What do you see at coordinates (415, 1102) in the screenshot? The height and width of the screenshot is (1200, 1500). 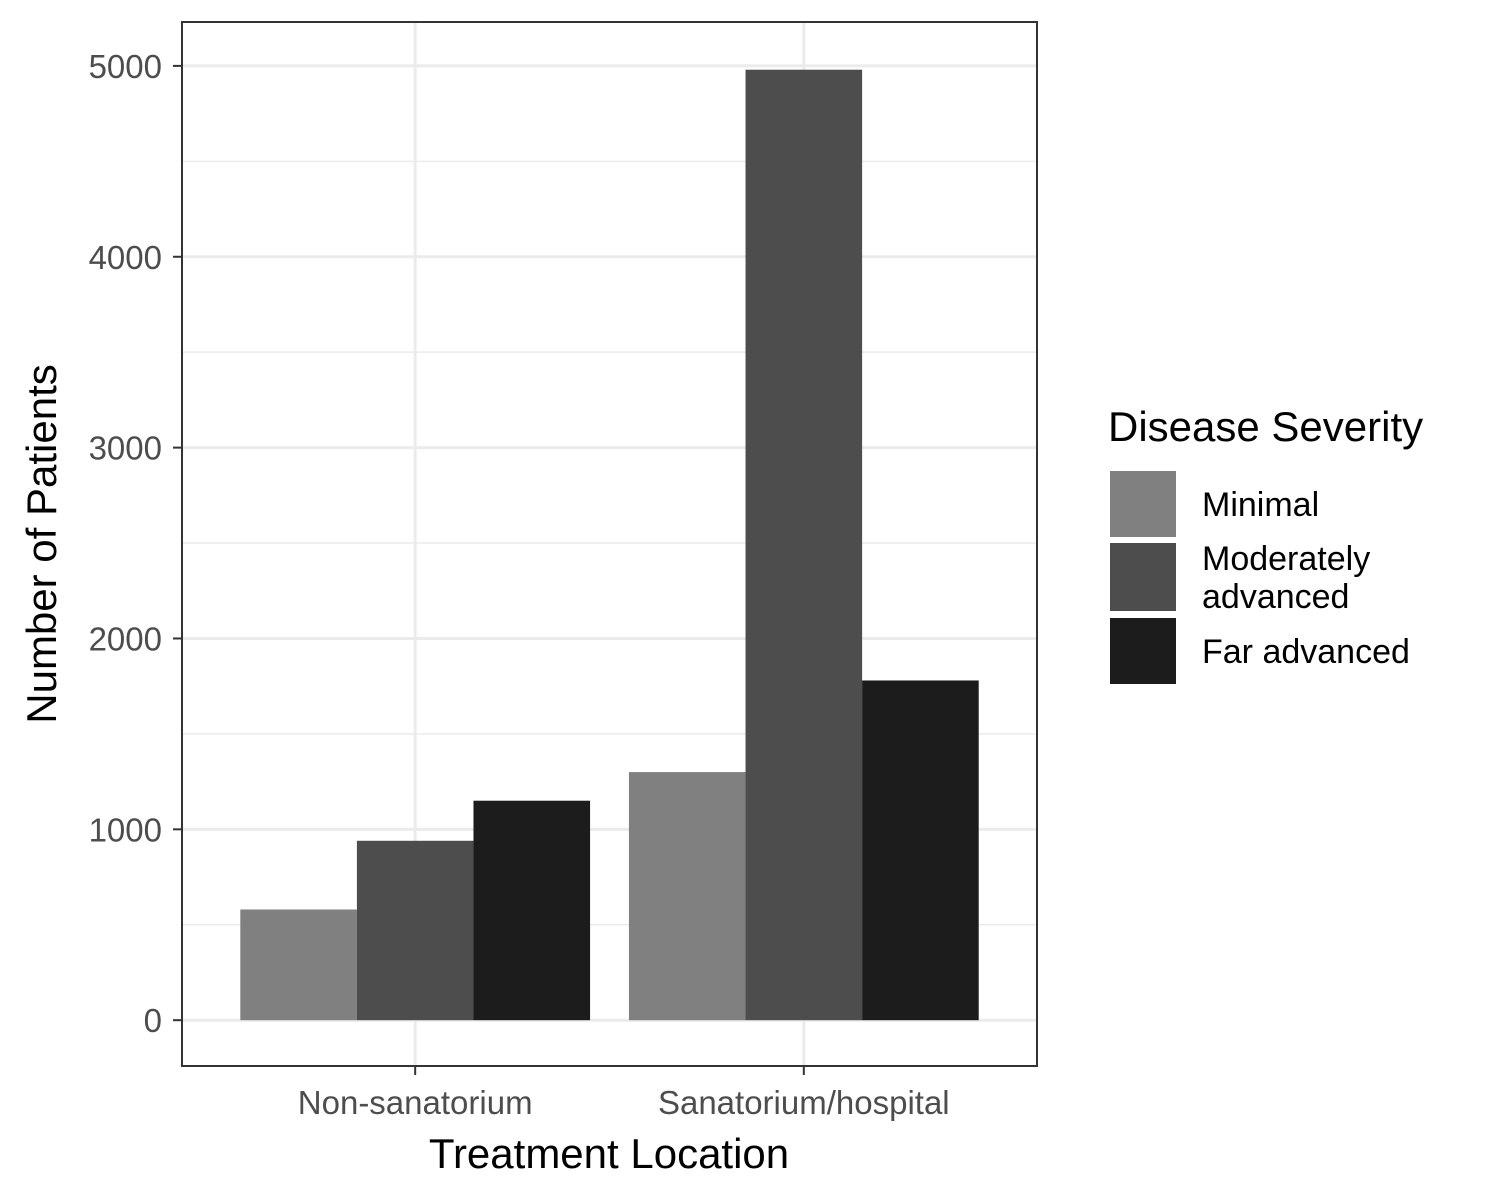 I see `x-tick-label: Non-sanatorium` at bounding box center [415, 1102].